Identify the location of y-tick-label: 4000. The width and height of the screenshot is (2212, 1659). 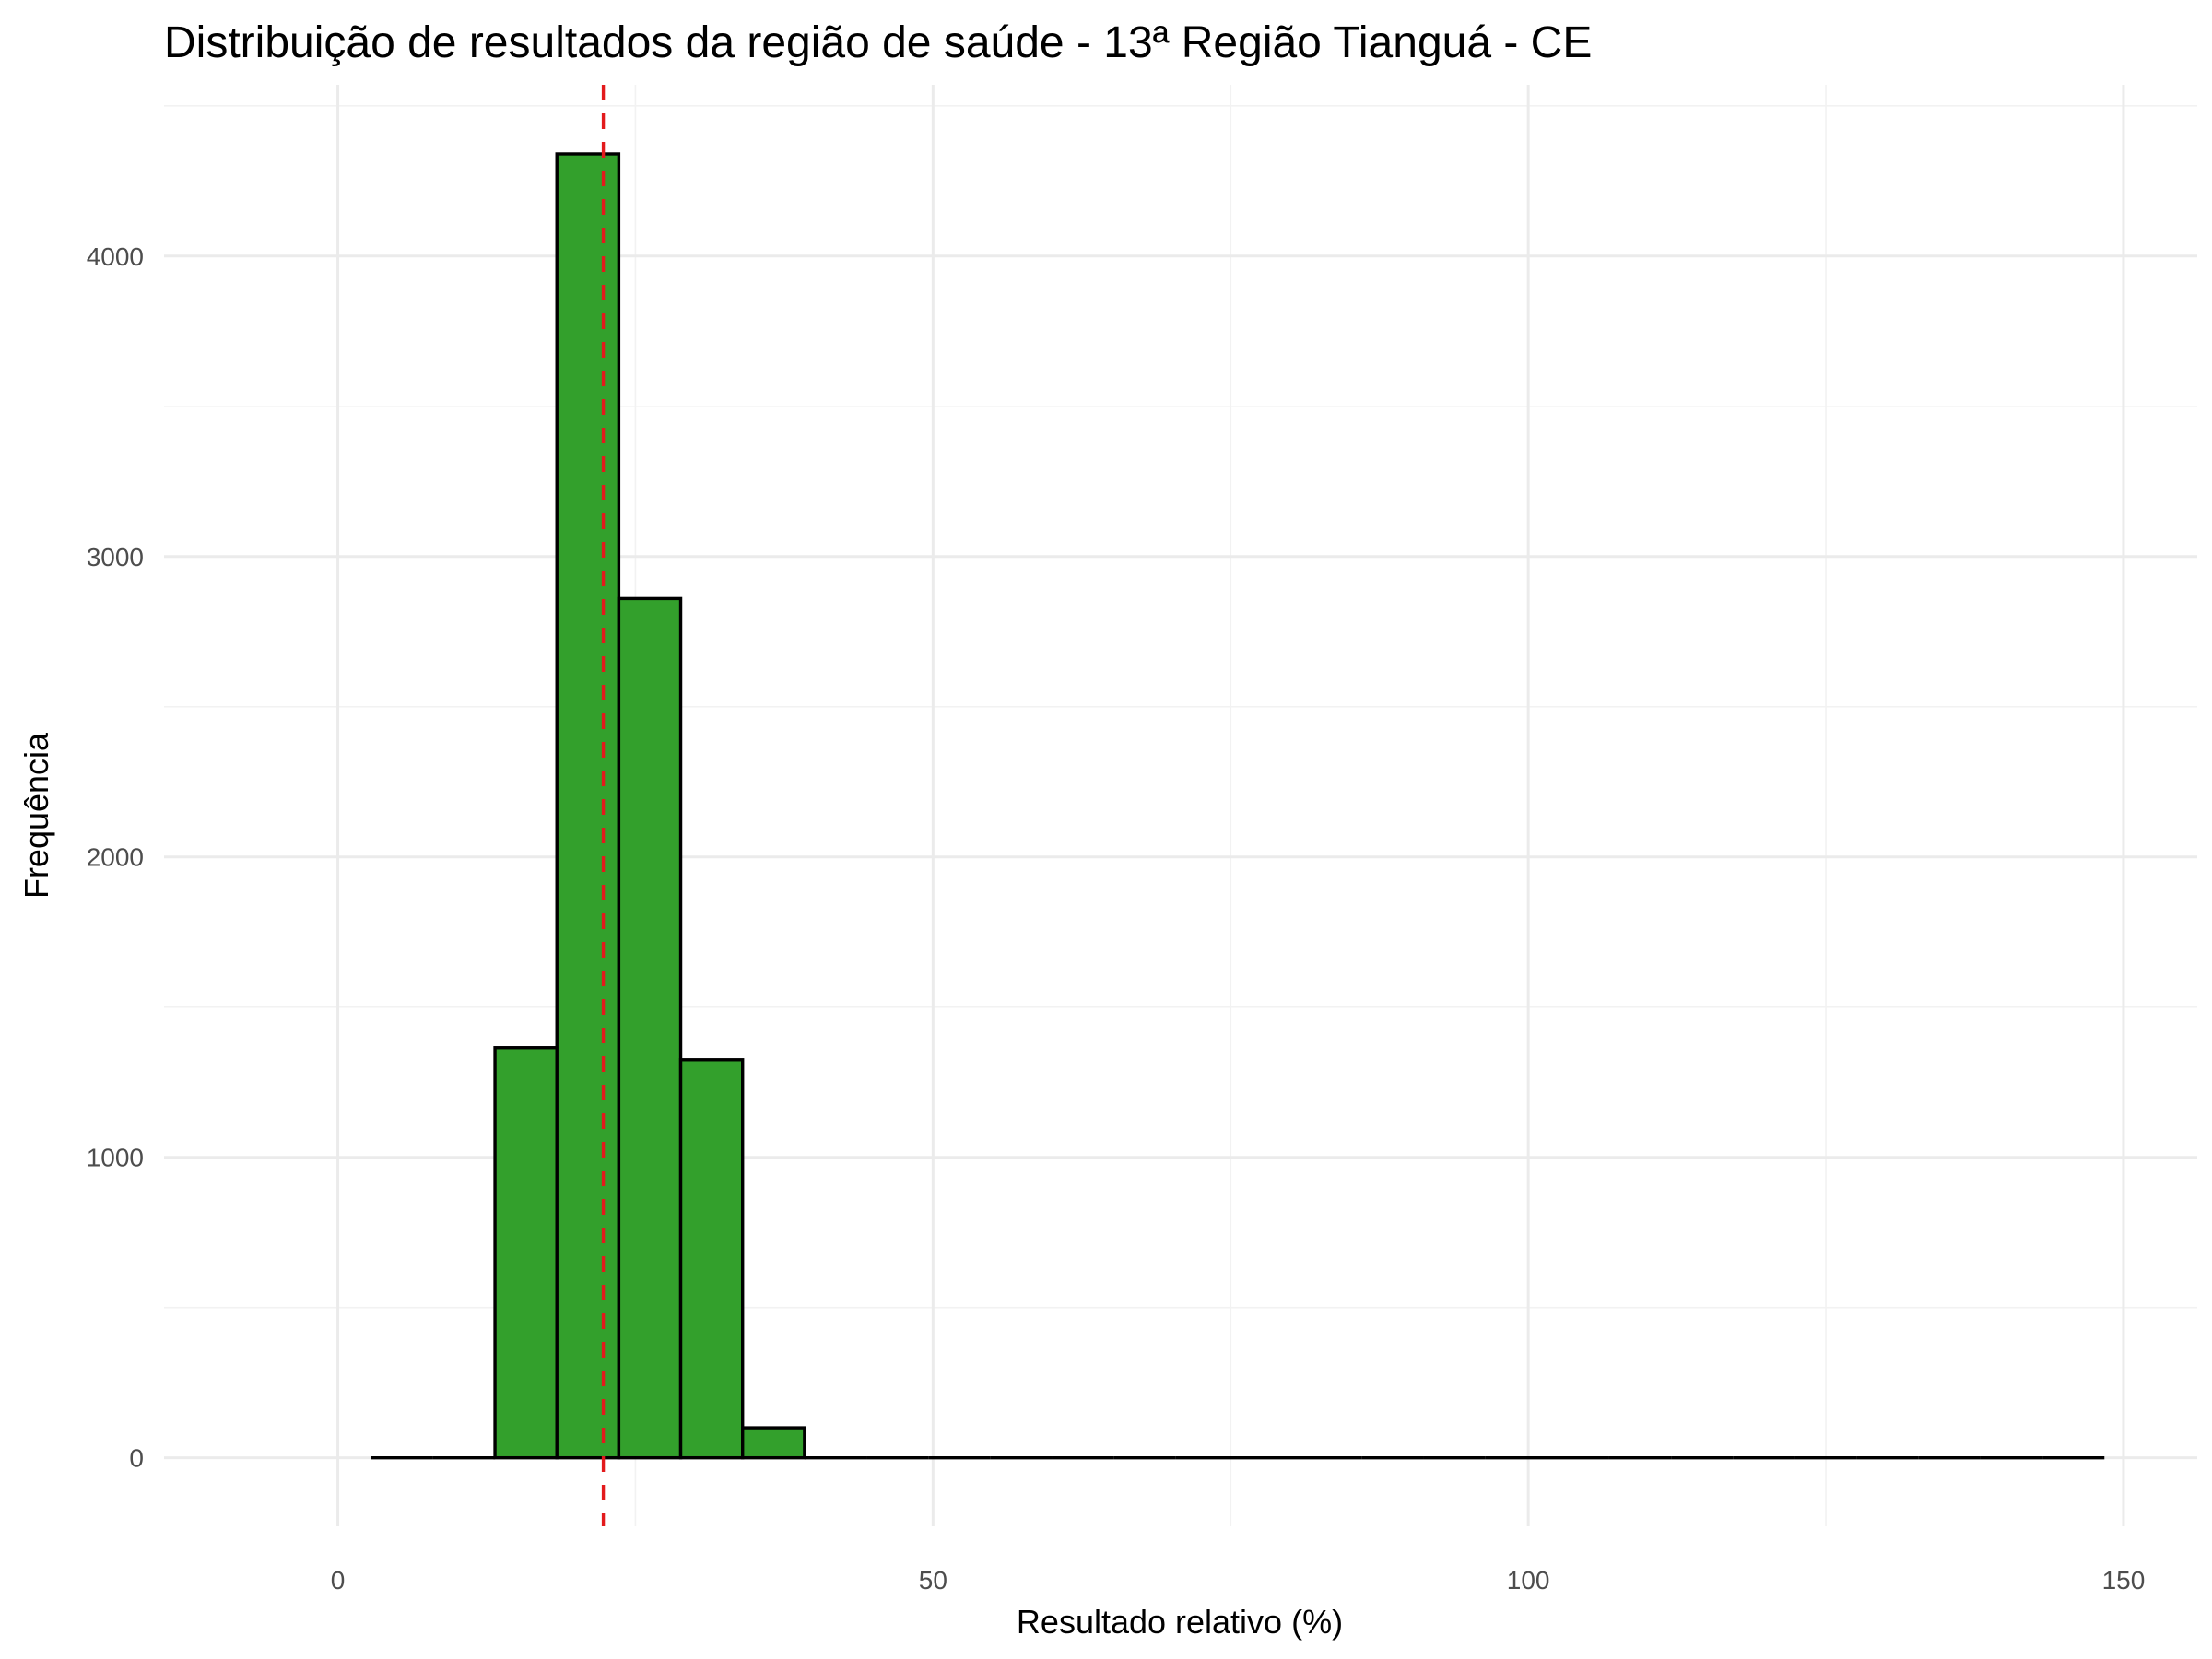
(115, 256).